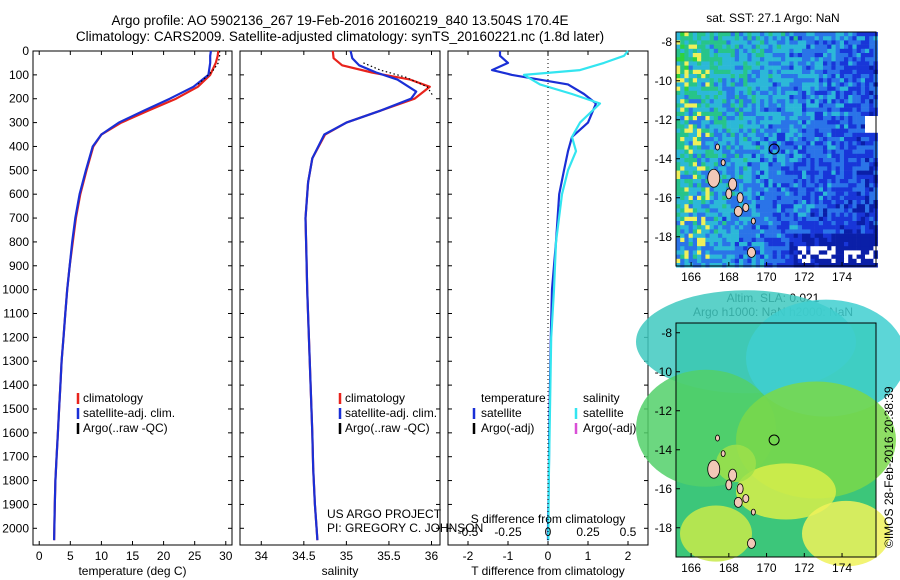 The width and height of the screenshot is (900, 580). What do you see at coordinates (16, 314) in the screenshot?
I see `y-tick-label: 1100` at bounding box center [16, 314].